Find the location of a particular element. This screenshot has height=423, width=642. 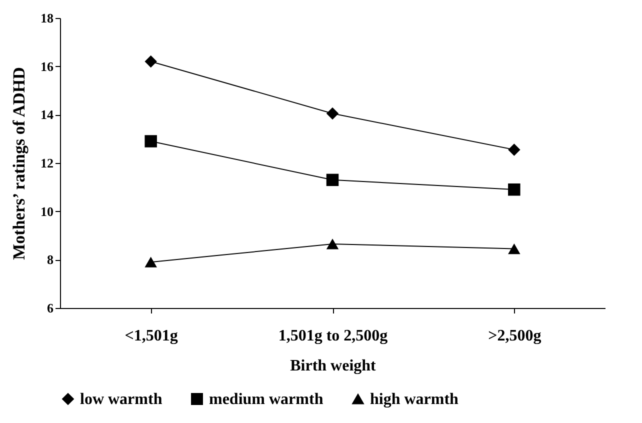

y-tick-label: 18 is located at coordinates (47, 18).